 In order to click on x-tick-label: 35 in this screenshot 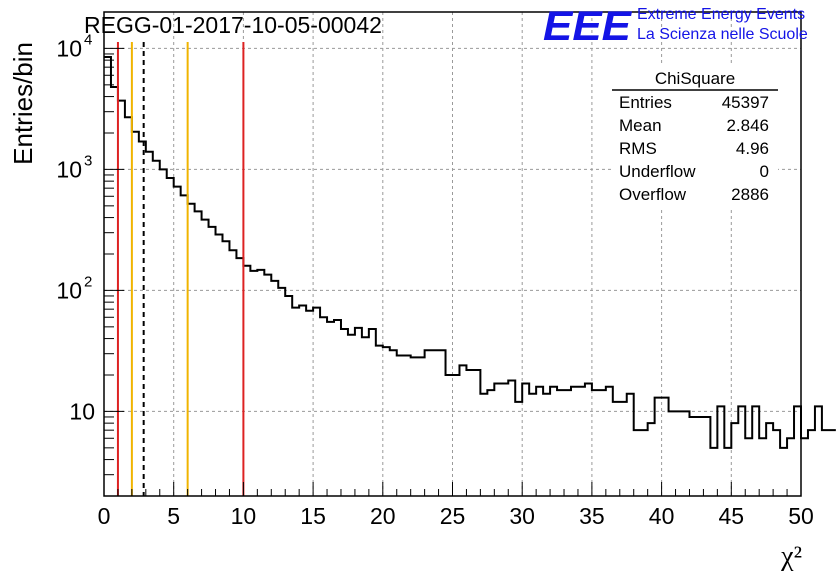, I will do `click(592, 516)`.